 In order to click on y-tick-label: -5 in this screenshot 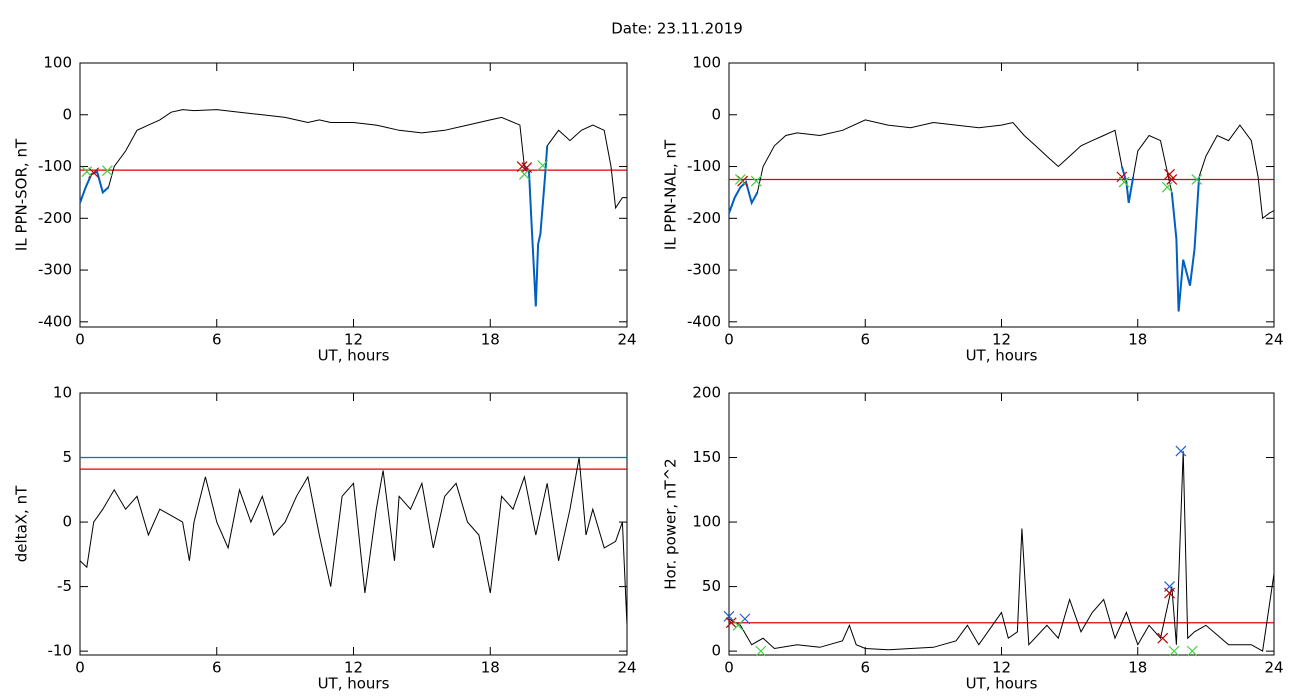, I will do `click(64, 586)`.